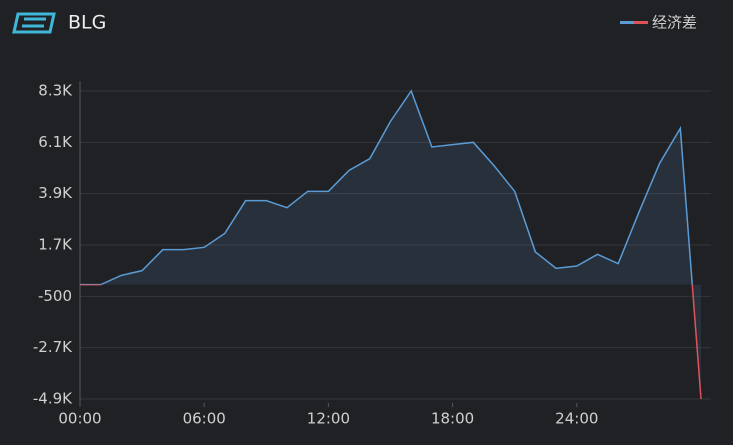 Image resolution: width=733 pixels, height=445 pixels. I want to click on chart-title: BLG, so click(87, 23).